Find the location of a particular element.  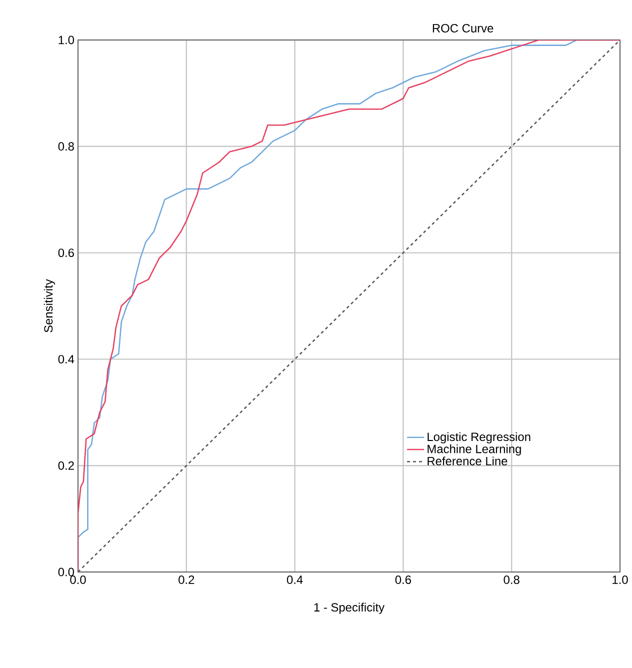

y-tick-label: 0.0 is located at coordinates (66, 572).